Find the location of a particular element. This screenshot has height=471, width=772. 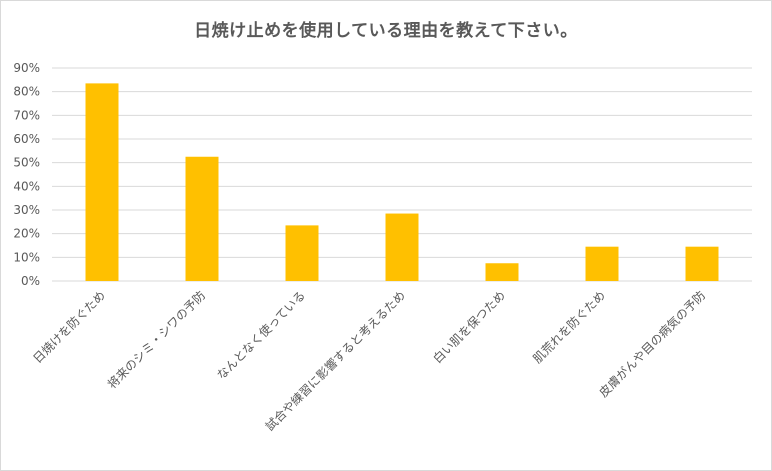

y-tick-label: 10% is located at coordinates (26, 257).